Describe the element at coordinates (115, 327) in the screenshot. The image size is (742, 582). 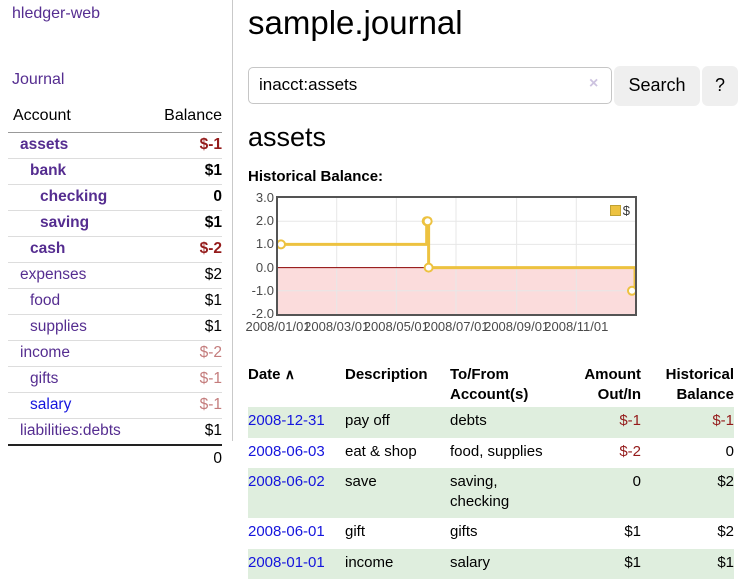
I see `account-row: supplies $1` at that location.